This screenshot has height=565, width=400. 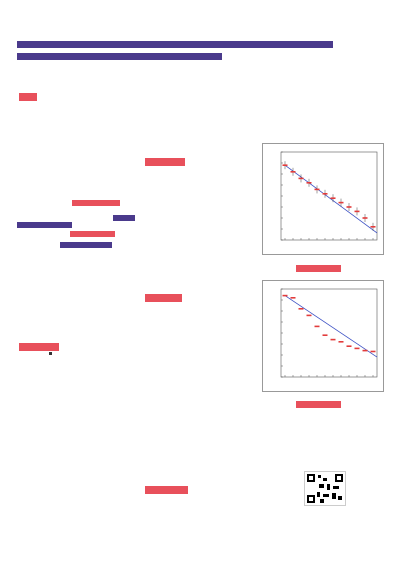 I want to click on qr-code, so click(x=325, y=488).